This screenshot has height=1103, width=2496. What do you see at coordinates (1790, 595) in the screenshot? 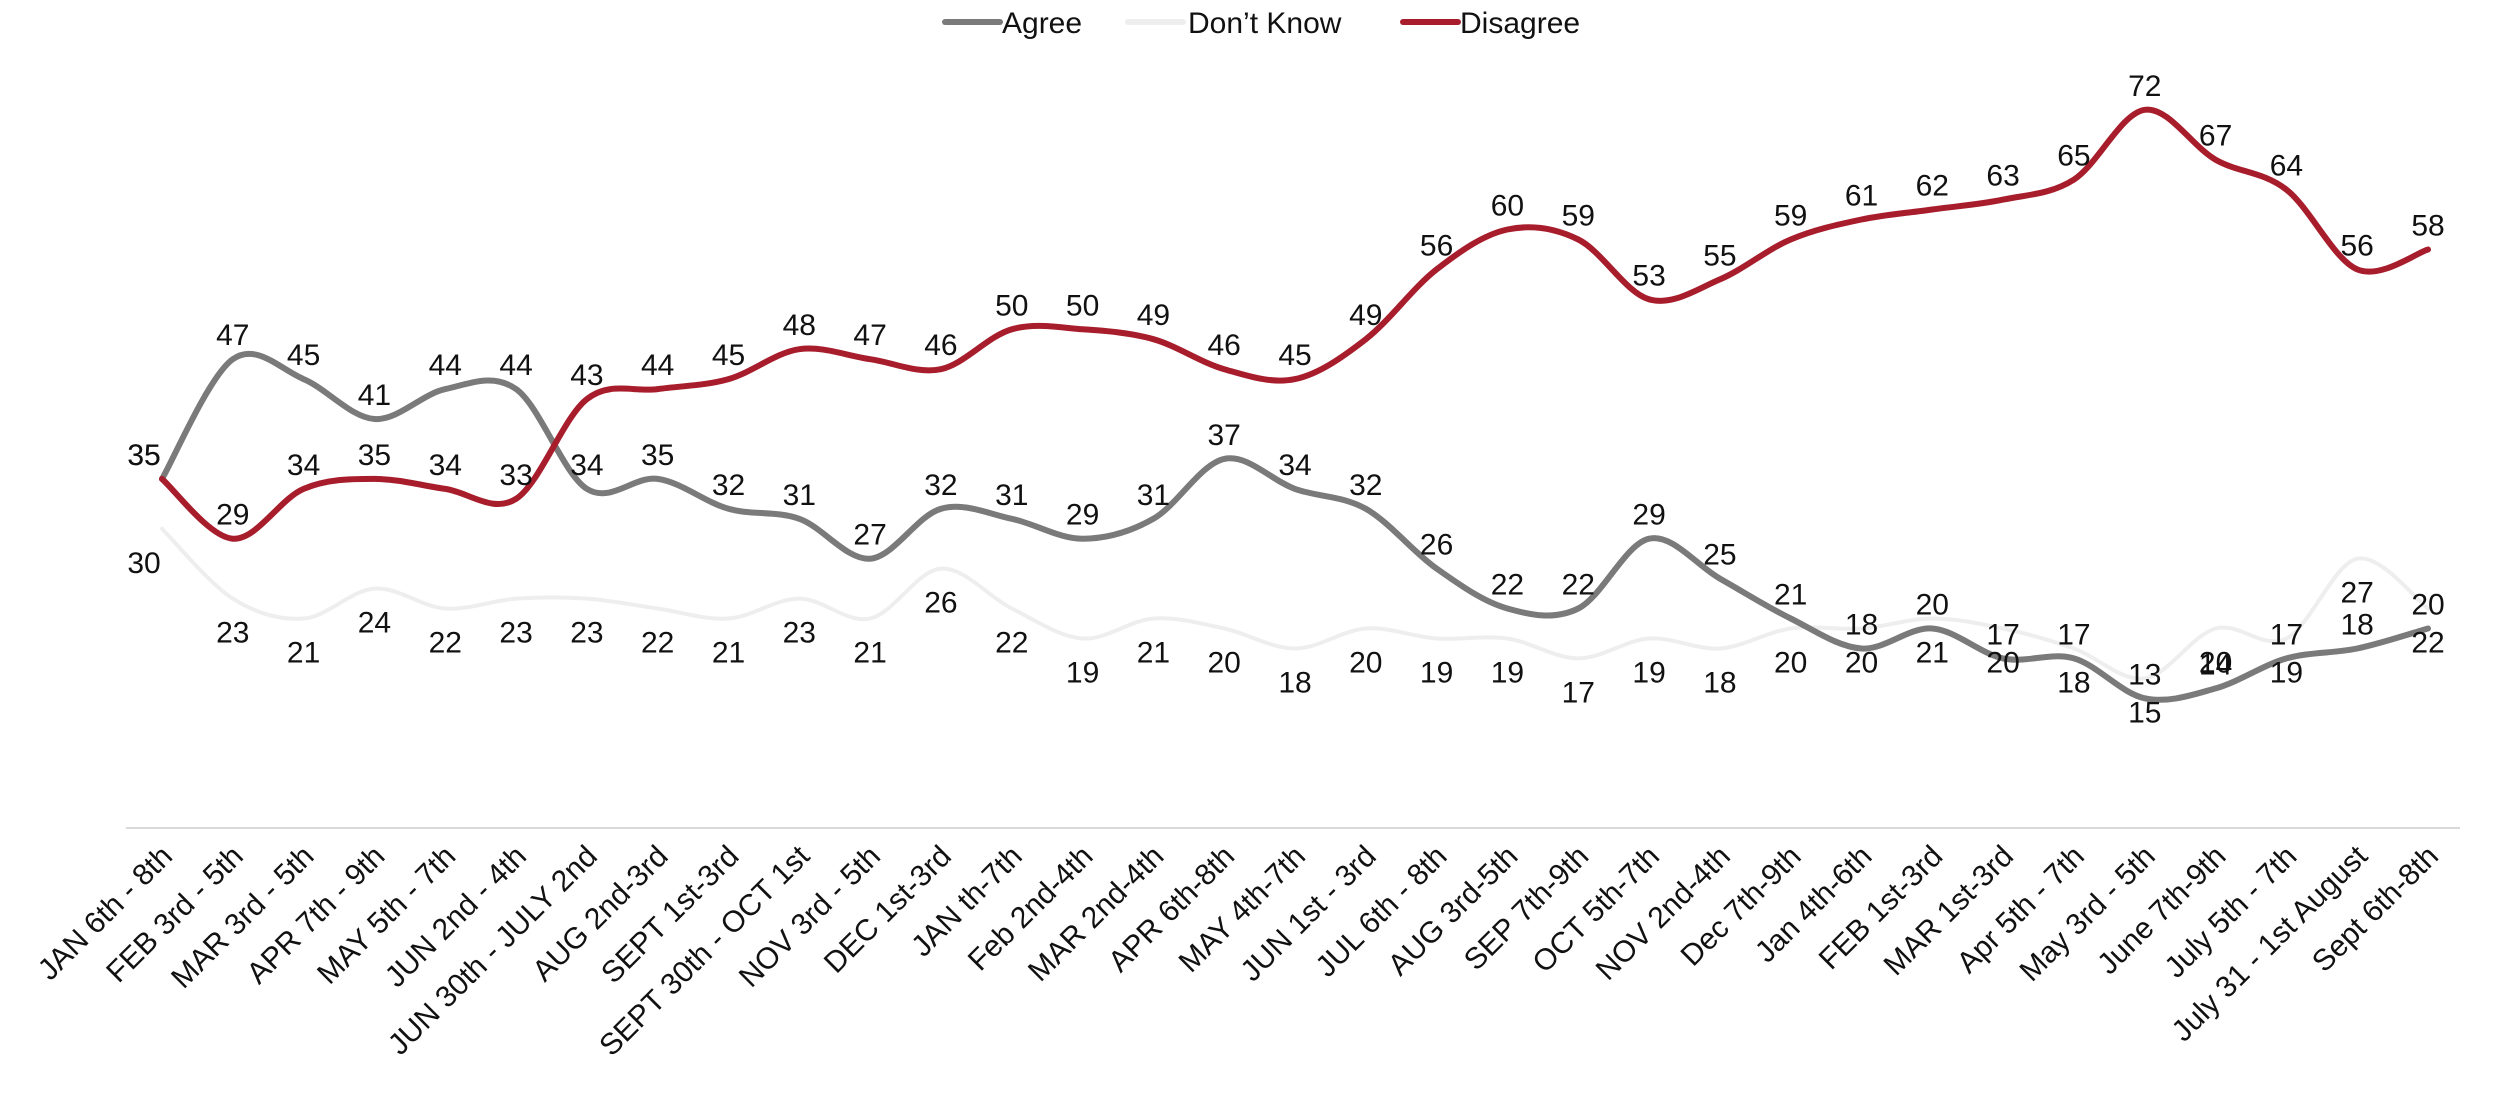
I see `data-label-agree: 21` at bounding box center [1790, 595].